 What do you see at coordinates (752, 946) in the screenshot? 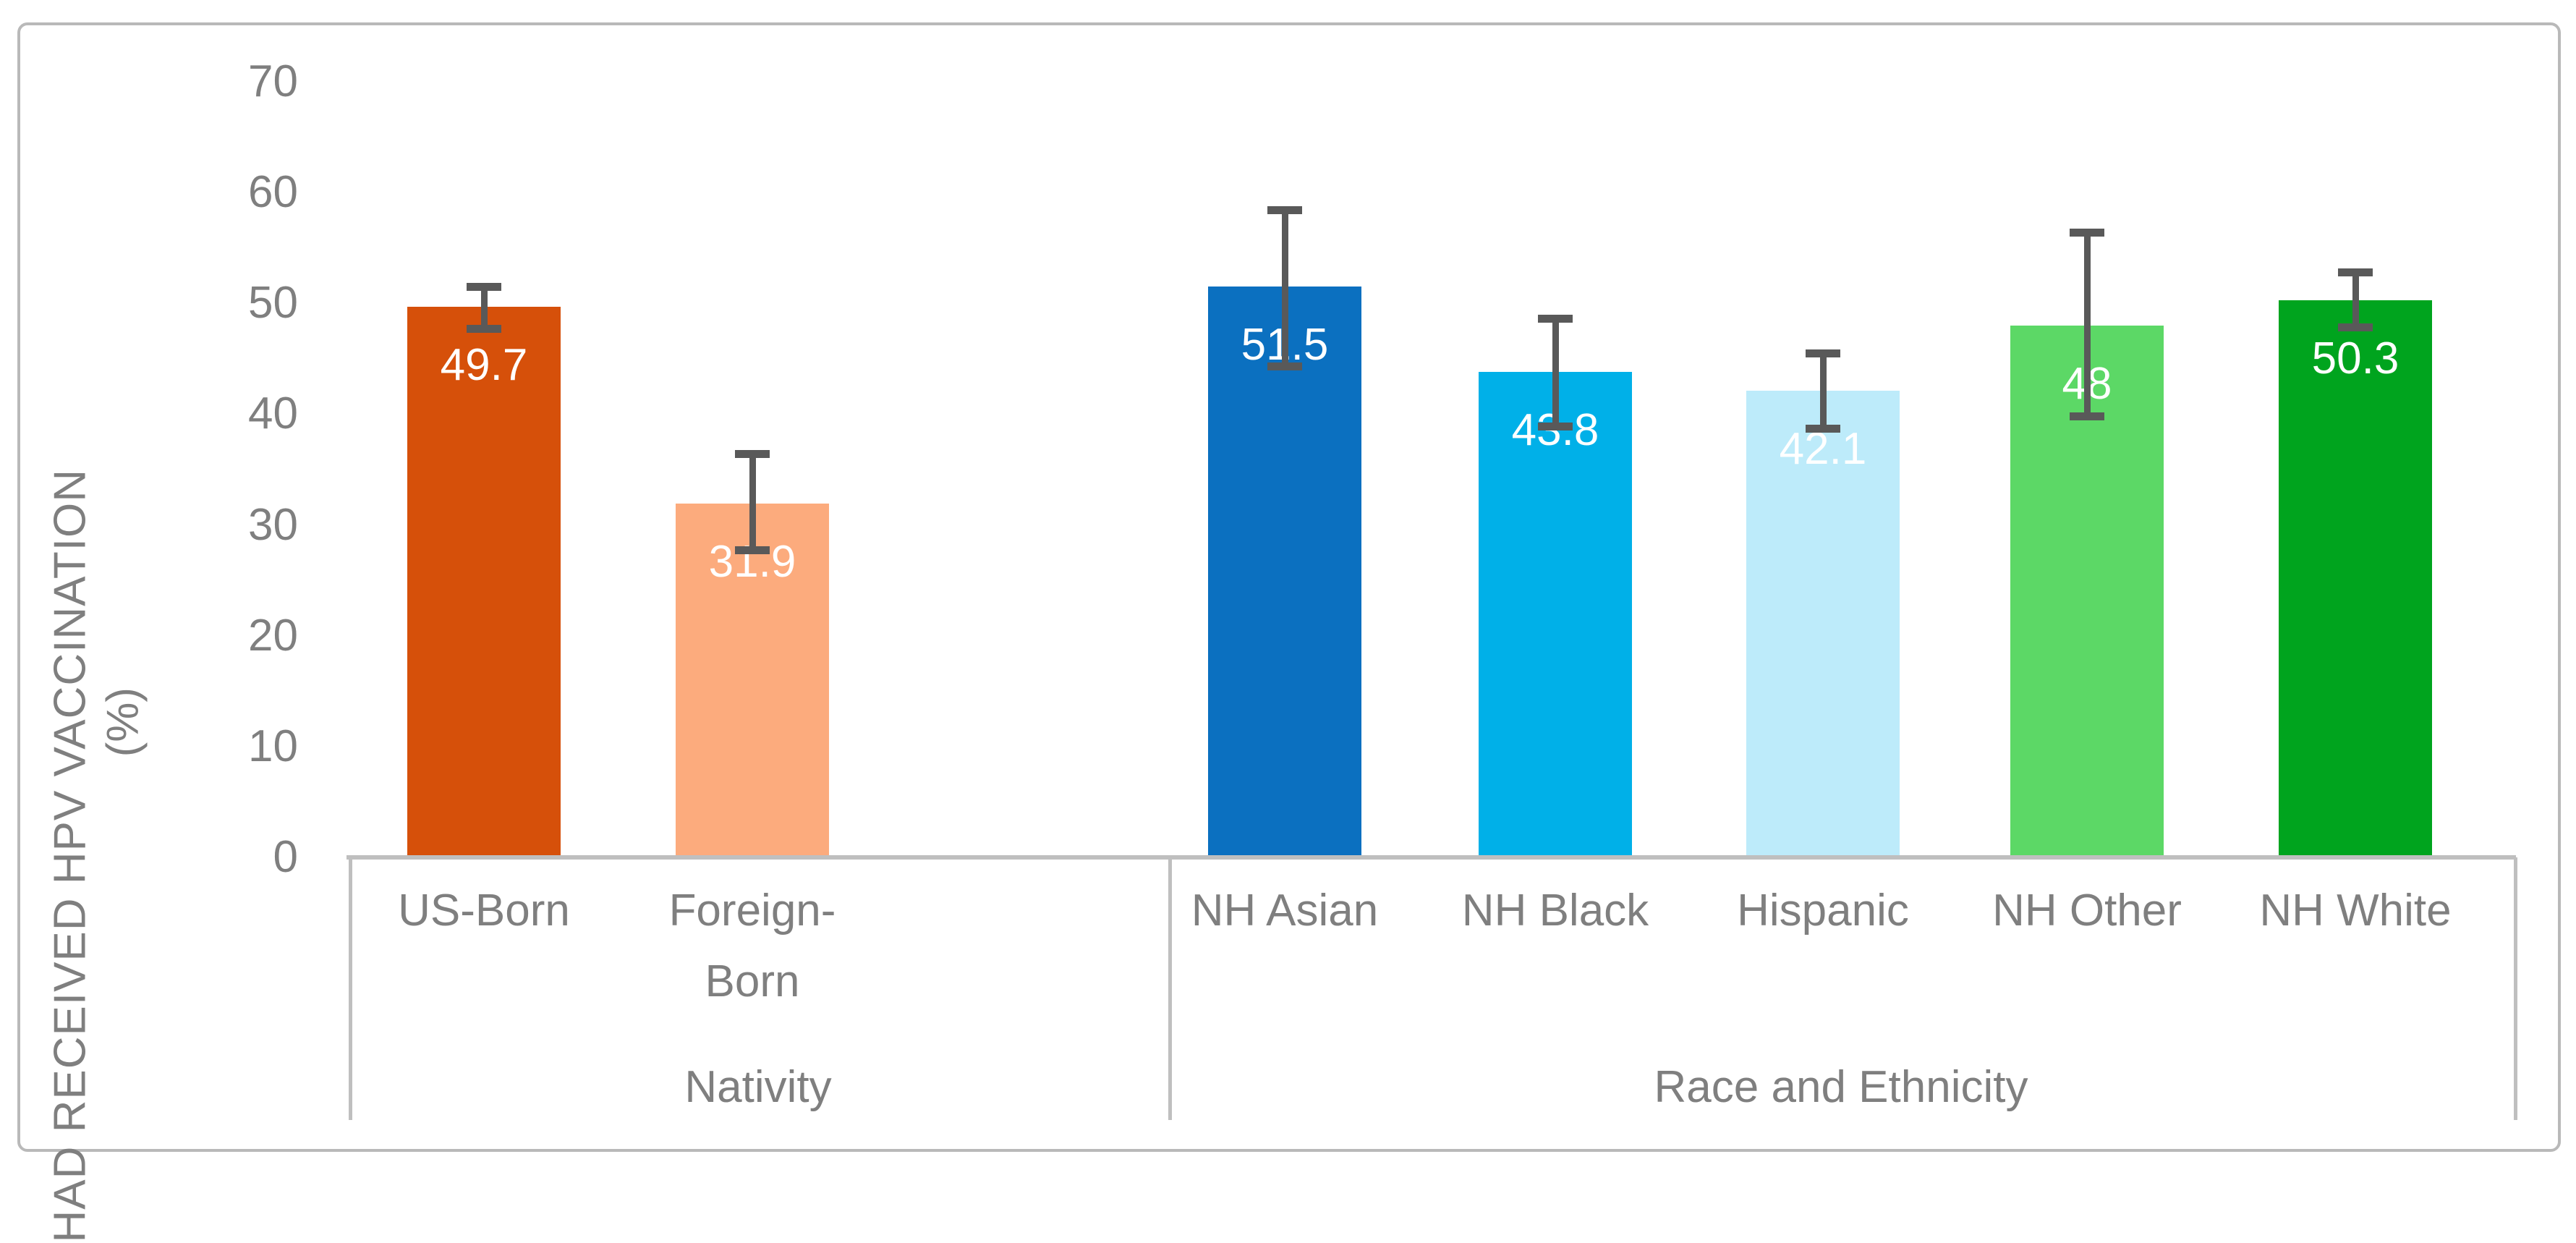
I see `category-label-foreign-born: Foreign- Born` at bounding box center [752, 946].